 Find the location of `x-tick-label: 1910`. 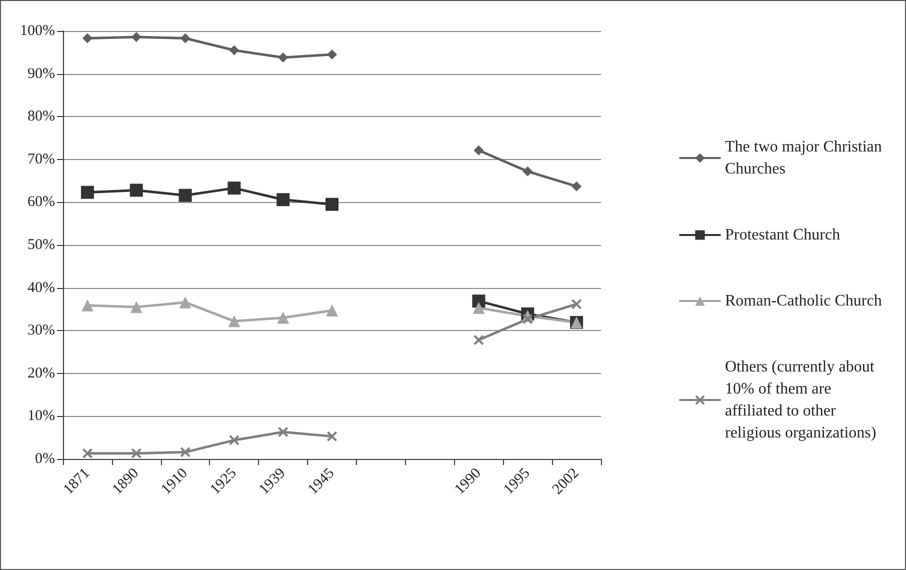

x-tick-label: 1910 is located at coordinates (174, 481).